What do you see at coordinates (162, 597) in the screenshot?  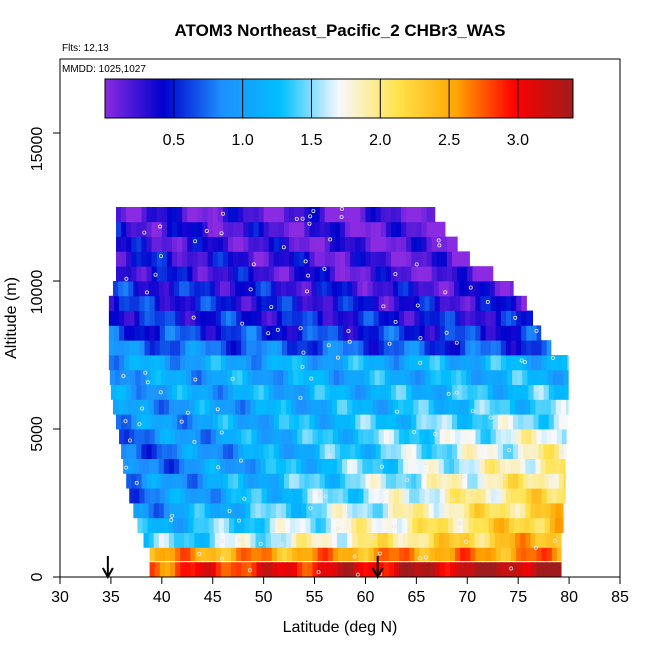 I see `x-tick-label: 40` at bounding box center [162, 597].